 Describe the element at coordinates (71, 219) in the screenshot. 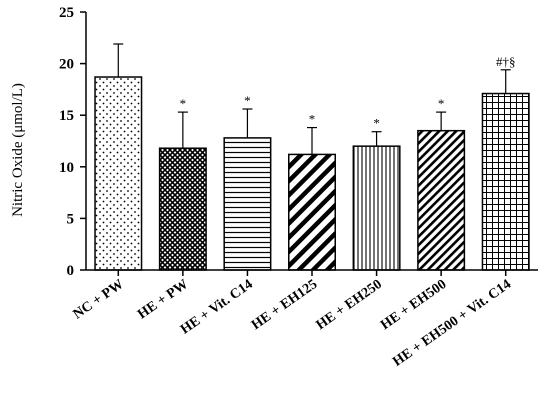

I see `y-tick-label: 5` at that location.